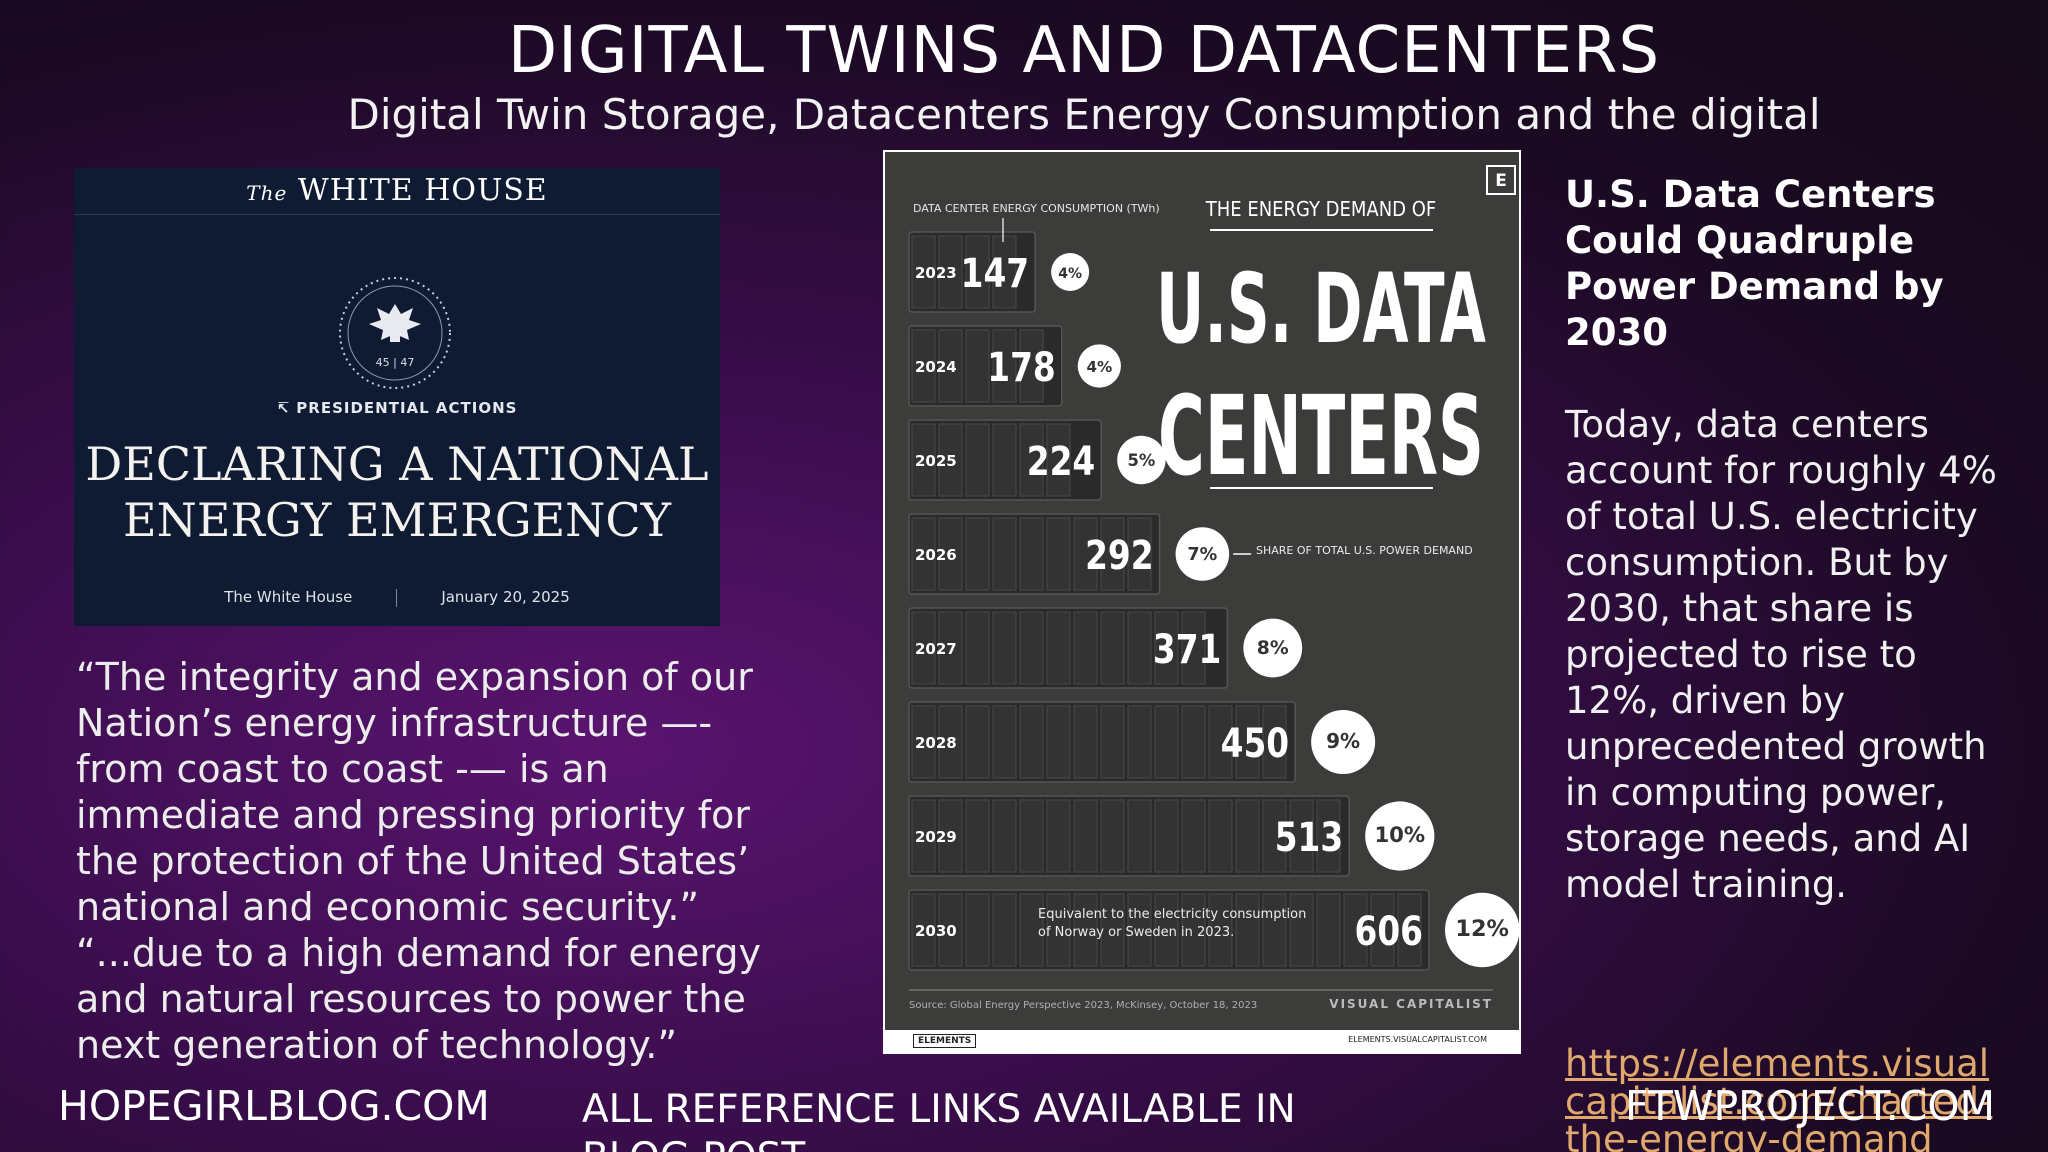 This screenshot has width=2048, height=1152. What do you see at coordinates (1321, 437) in the screenshot?
I see `title-big-line-2: CENTERS` at bounding box center [1321, 437].